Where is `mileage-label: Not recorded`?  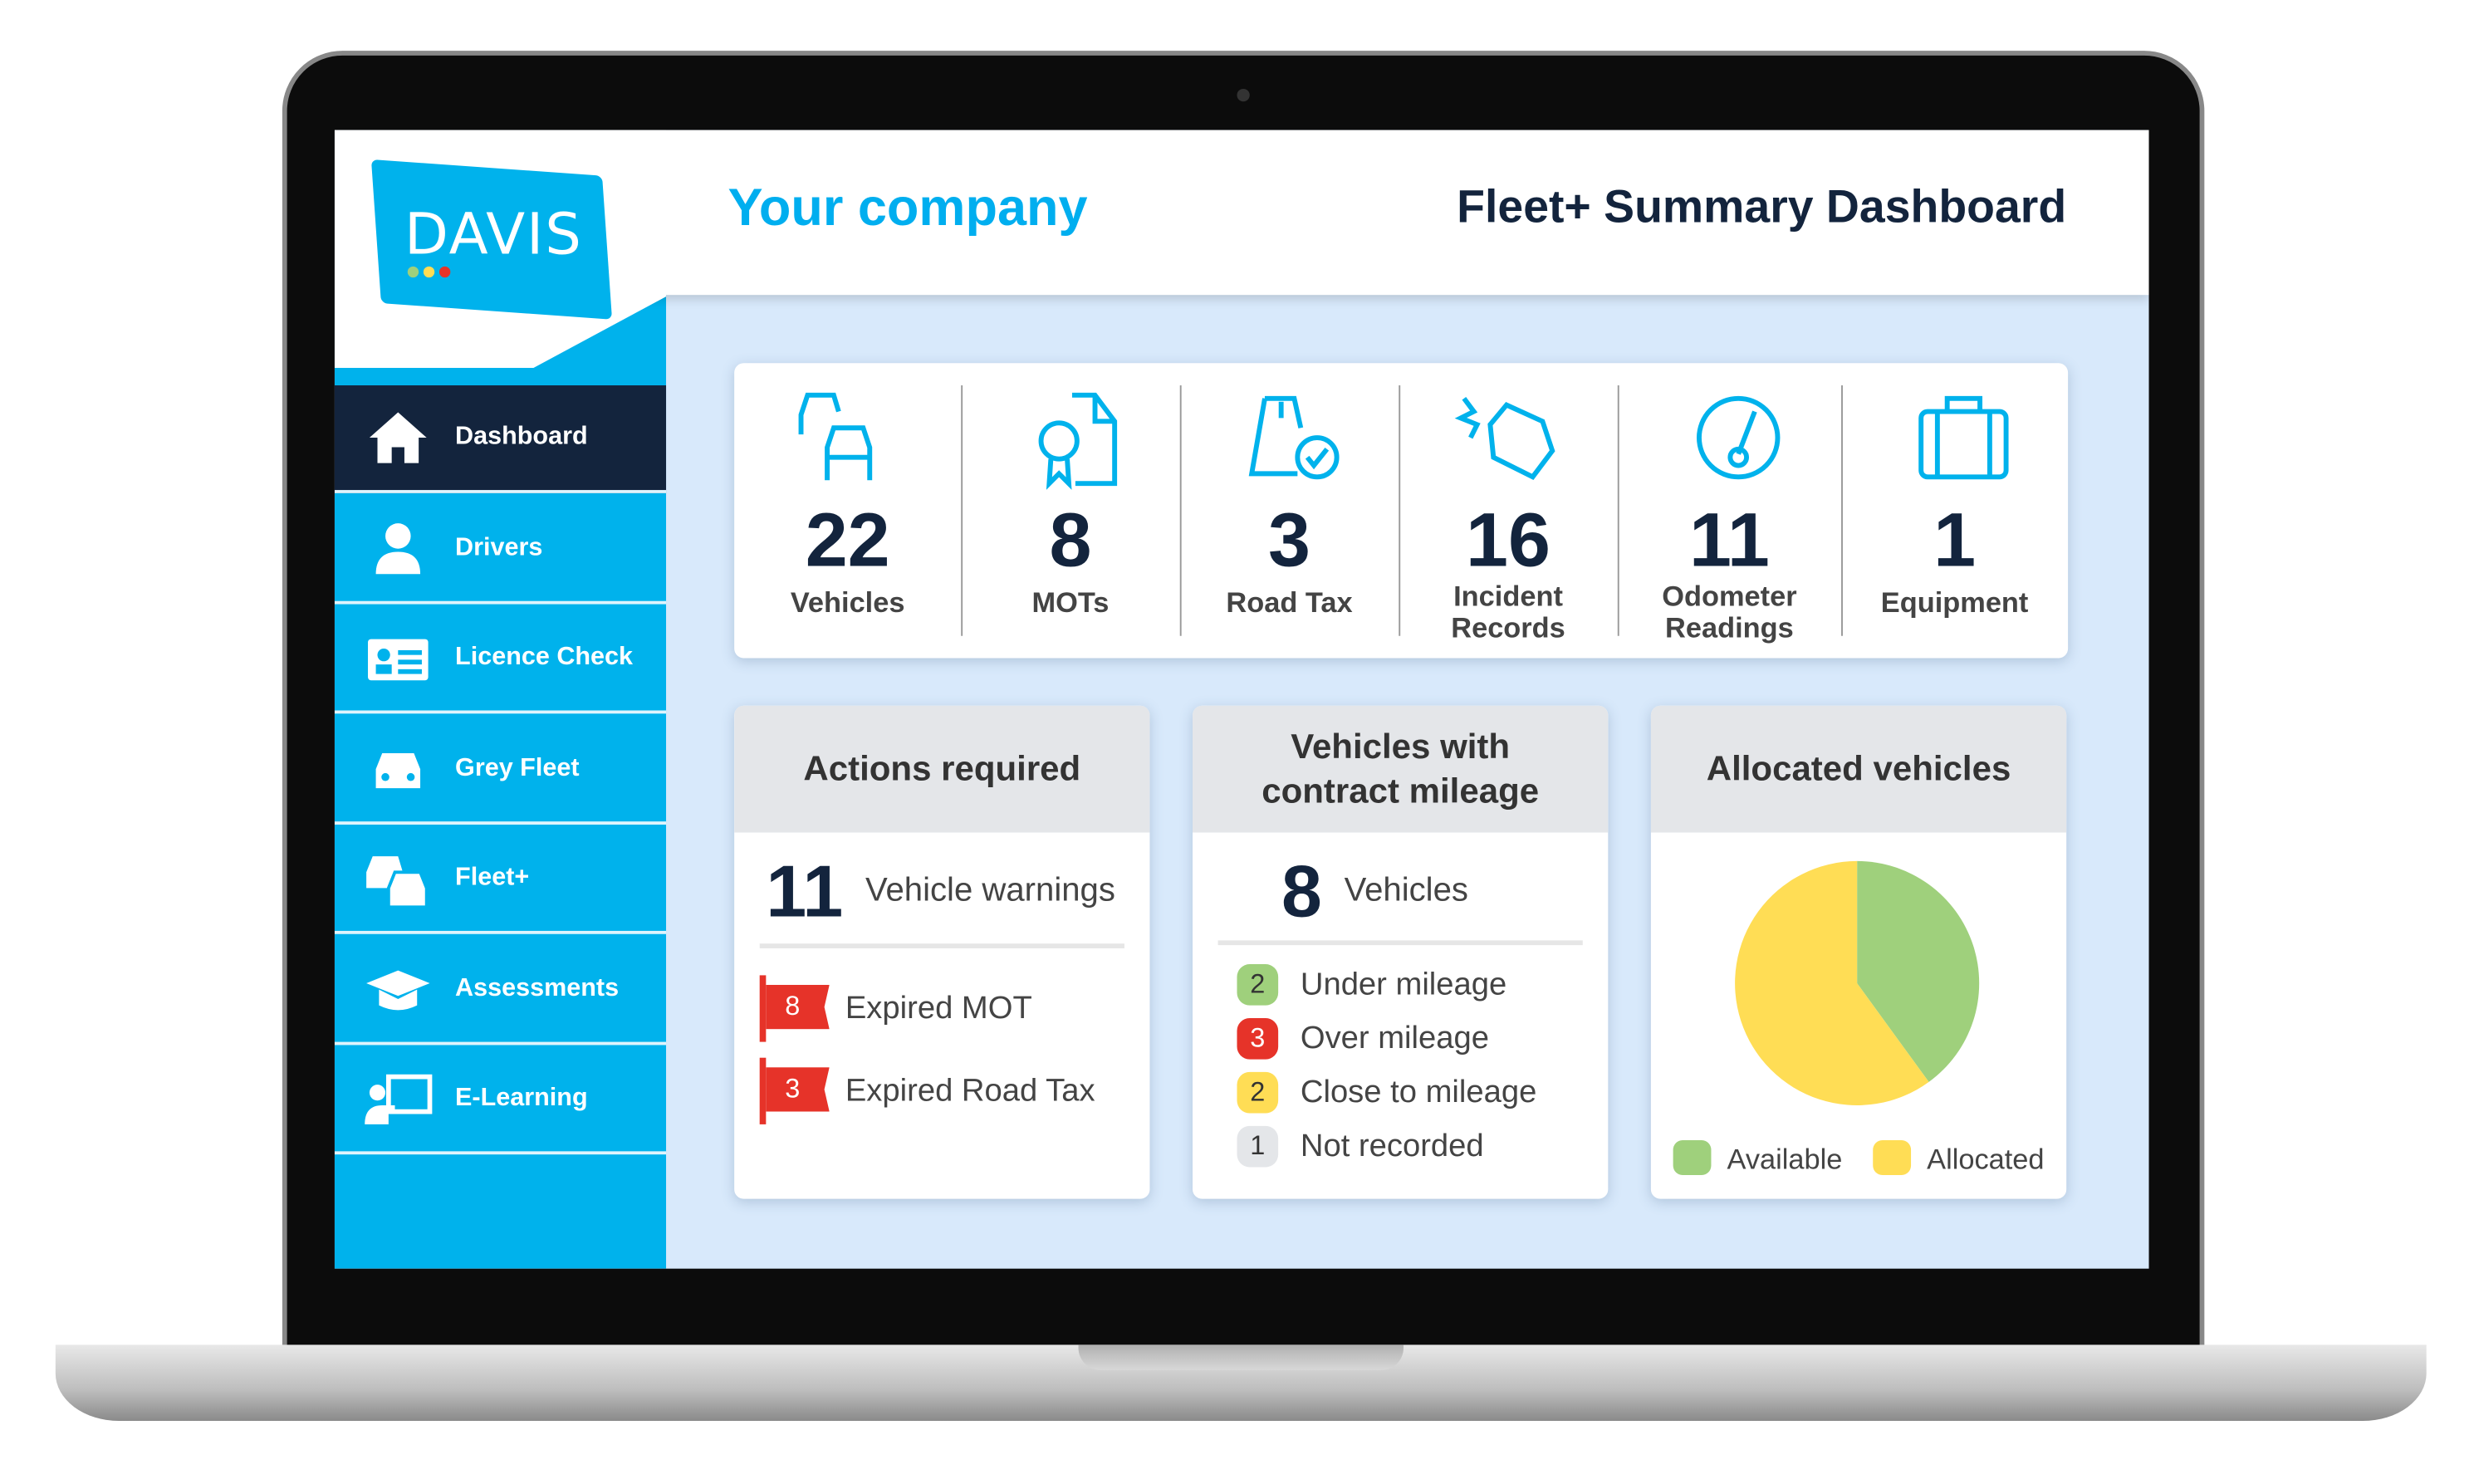 mileage-label: Not recorded is located at coordinates (1392, 1145).